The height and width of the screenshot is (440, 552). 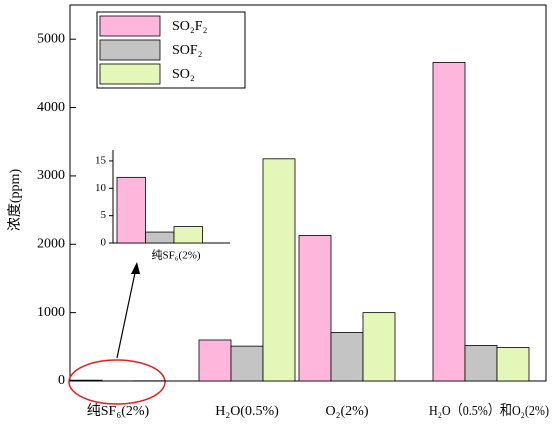 I want to click on y-axis-label: 浓度(ppm), so click(x=15, y=200).